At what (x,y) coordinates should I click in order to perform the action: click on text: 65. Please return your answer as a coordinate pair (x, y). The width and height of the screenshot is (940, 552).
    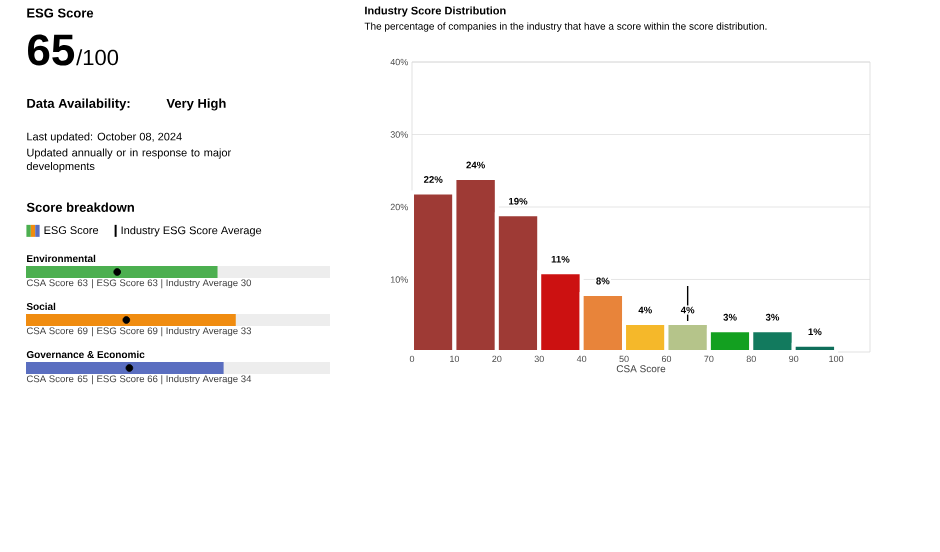
    Looking at the image, I should click on (51, 50).